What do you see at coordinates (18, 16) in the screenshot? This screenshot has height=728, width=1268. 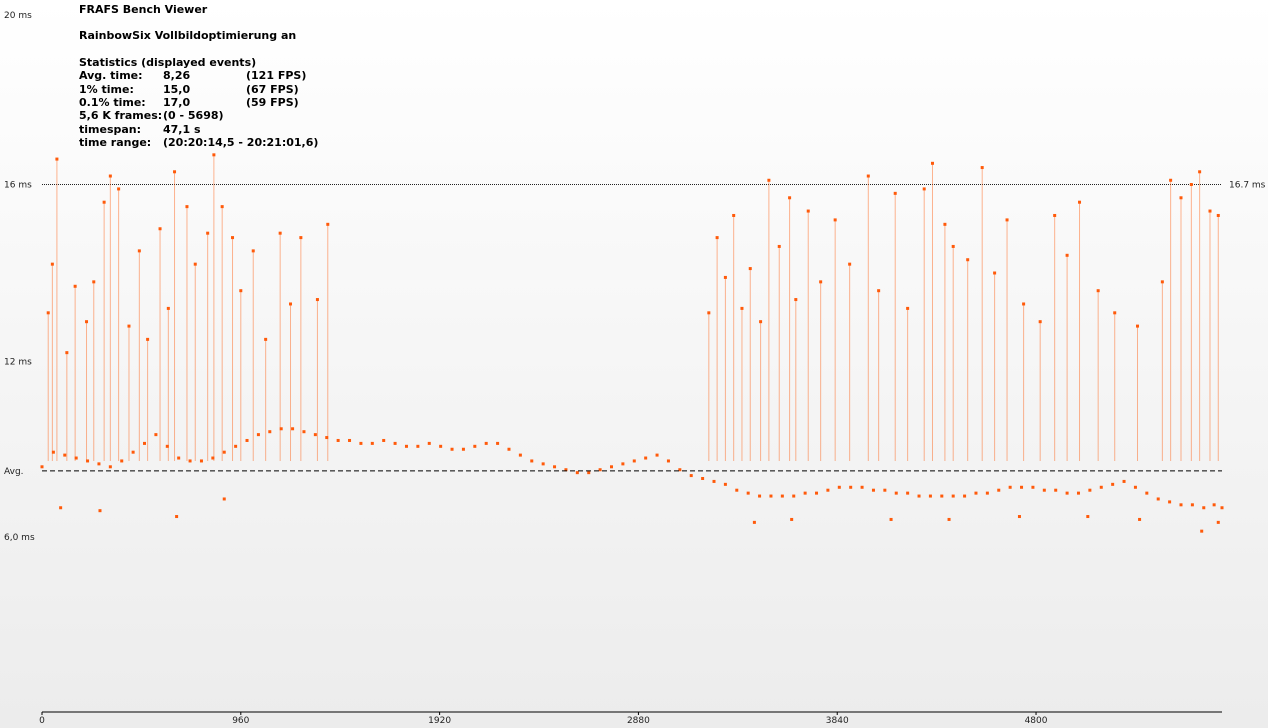 I see `y-tick-label: 20 ms` at bounding box center [18, 16].